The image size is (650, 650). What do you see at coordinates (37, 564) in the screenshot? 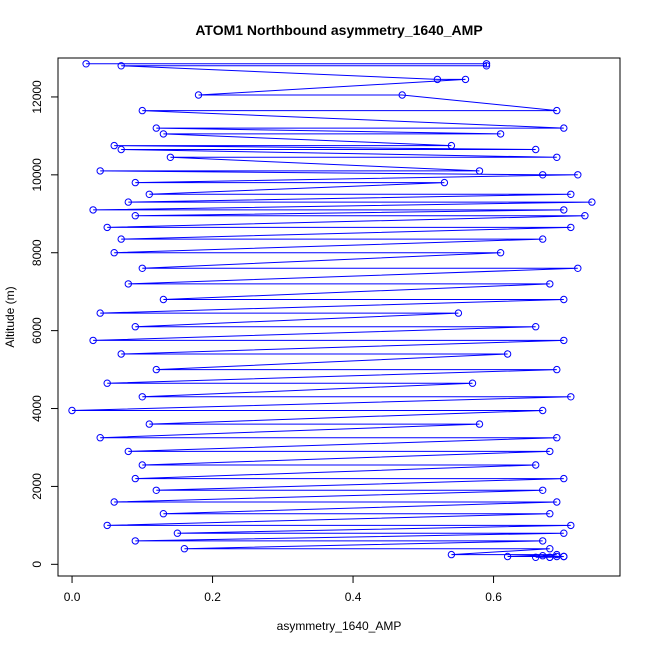
I see `y-tick-label: 0` at bounding box center [37, 564].